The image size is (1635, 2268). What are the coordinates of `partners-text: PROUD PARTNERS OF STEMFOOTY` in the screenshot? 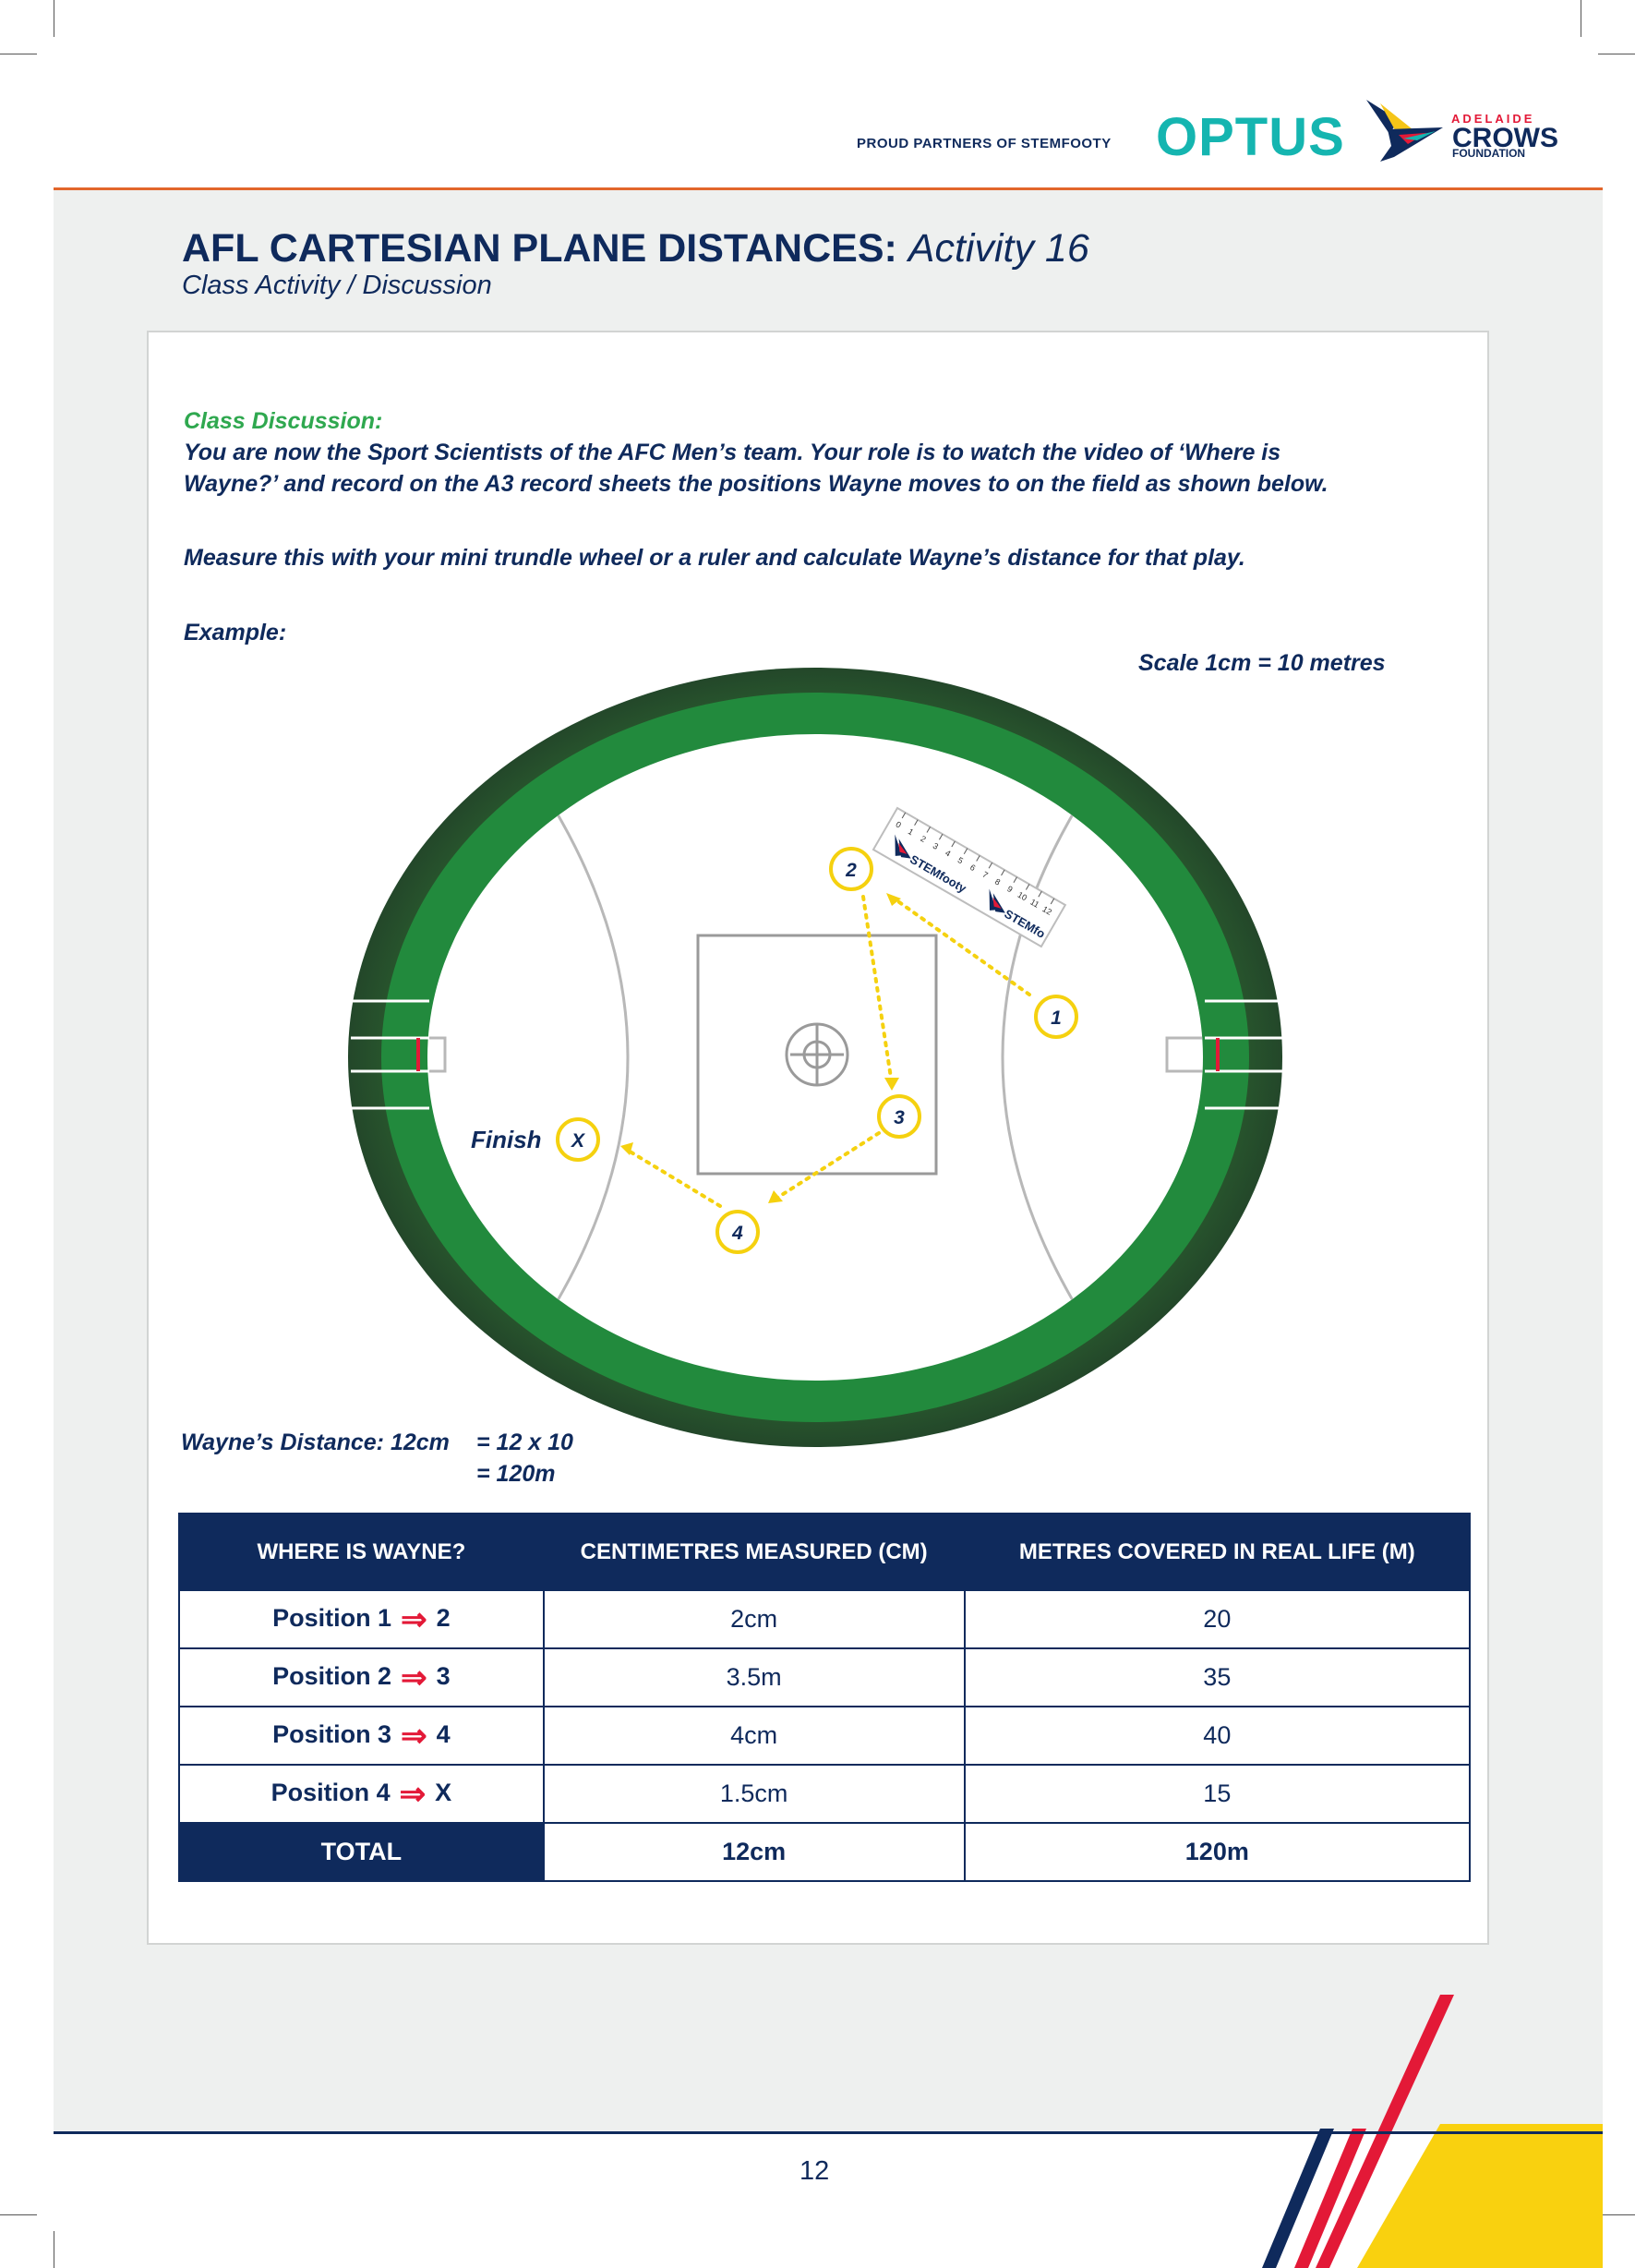 It's located at (984, 143).